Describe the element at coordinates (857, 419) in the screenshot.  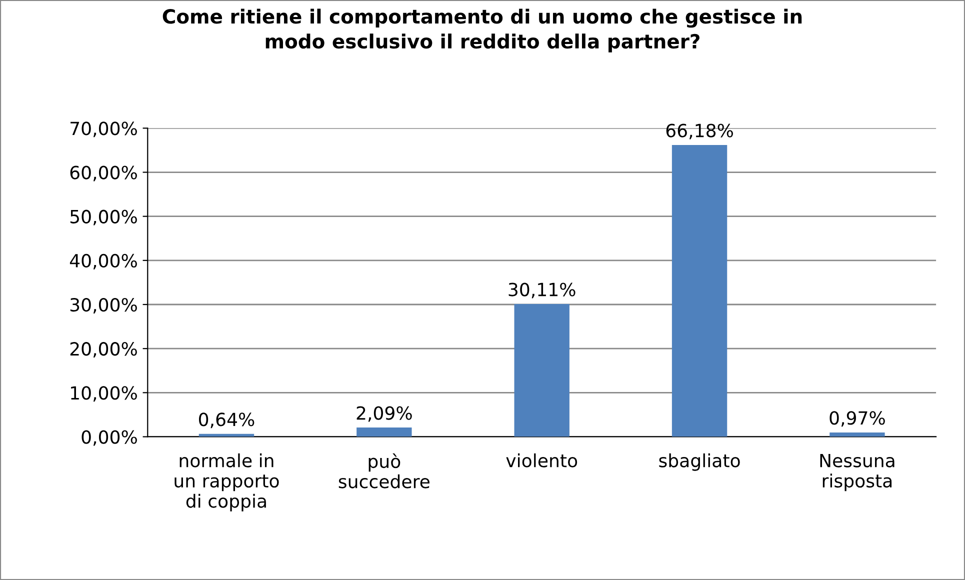
I see `data-label: 0,97%` at that location.